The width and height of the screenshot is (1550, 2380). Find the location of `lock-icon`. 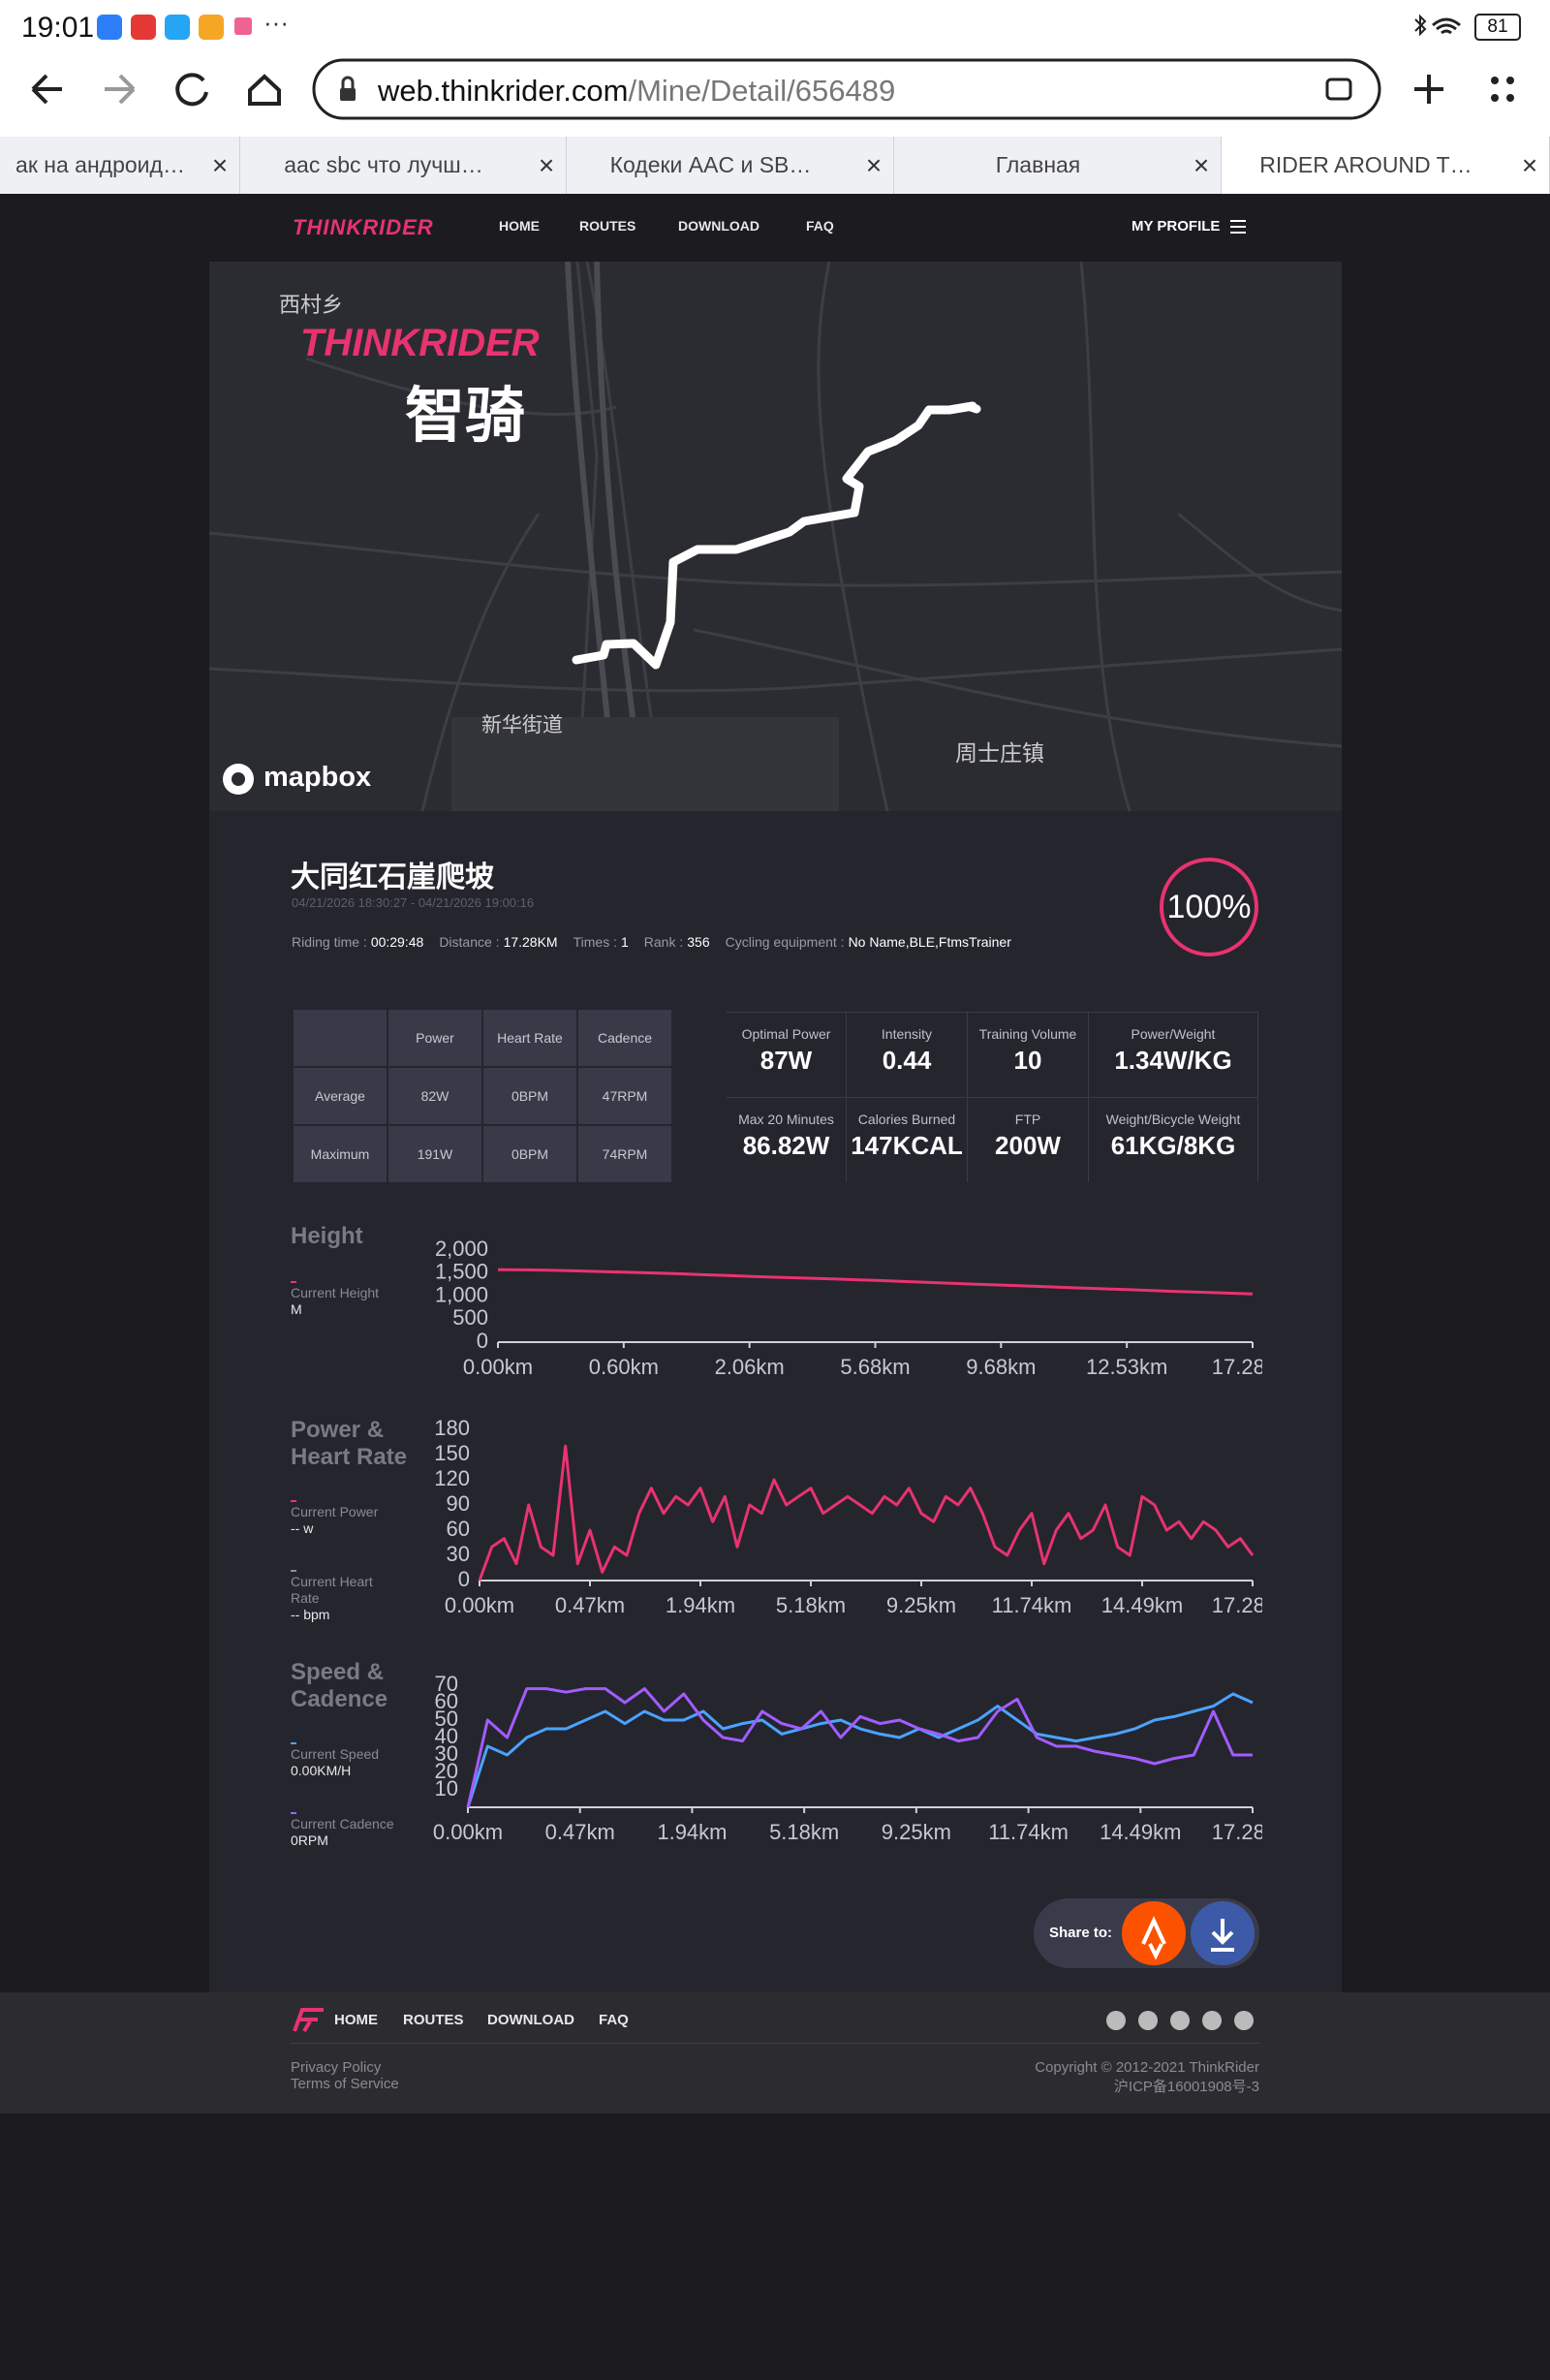

lock-icon is located at coordinates (348, 95).